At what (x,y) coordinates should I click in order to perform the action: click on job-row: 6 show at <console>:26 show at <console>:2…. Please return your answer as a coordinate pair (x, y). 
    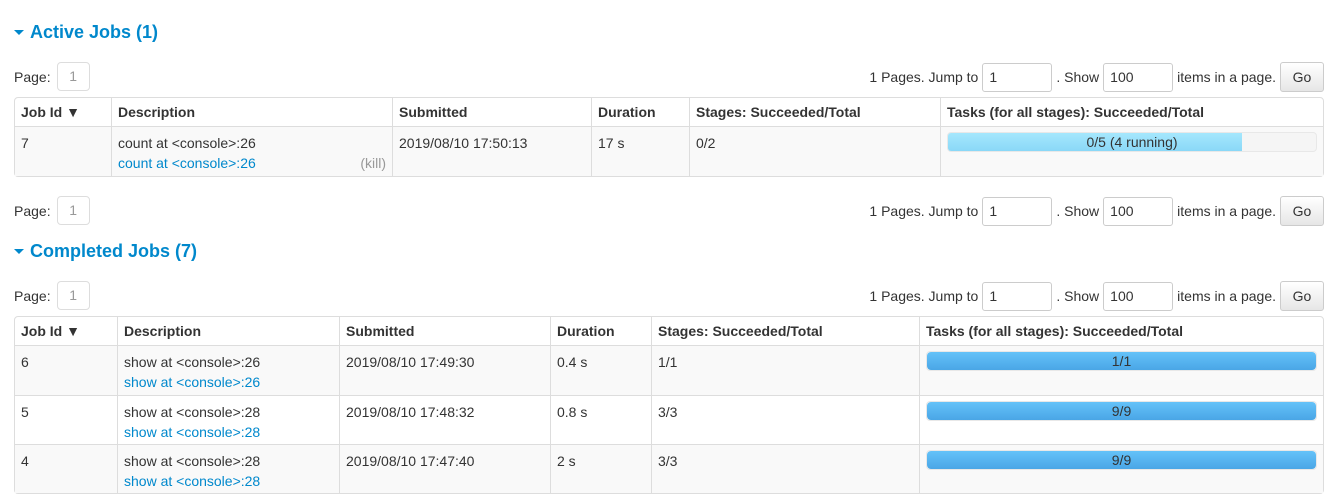
    Looking at the image, I should click on (669, 370).